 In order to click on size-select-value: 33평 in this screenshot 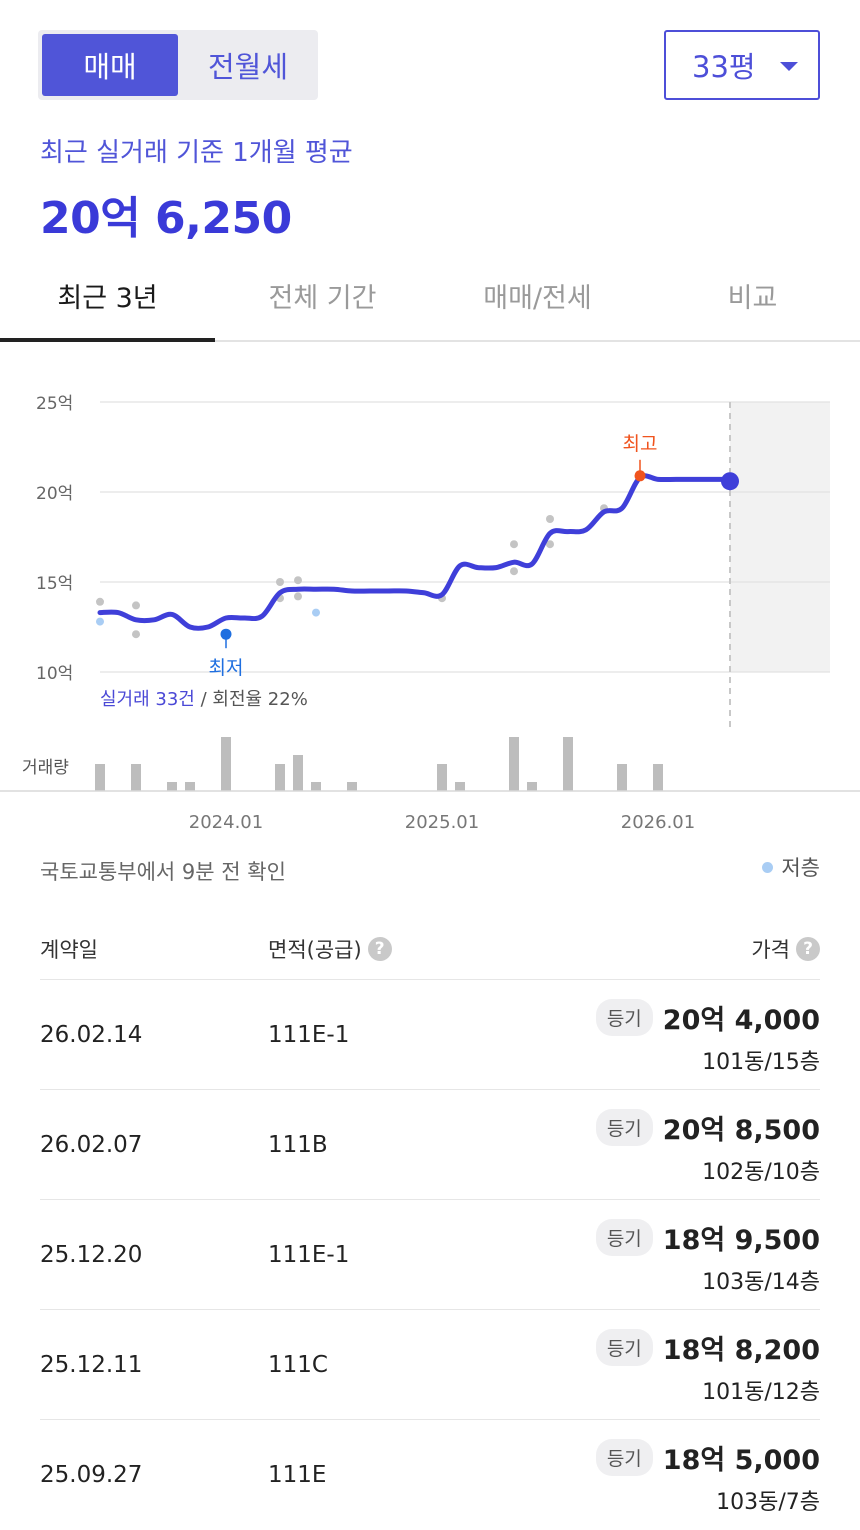, I will do `click(724, 67)`.